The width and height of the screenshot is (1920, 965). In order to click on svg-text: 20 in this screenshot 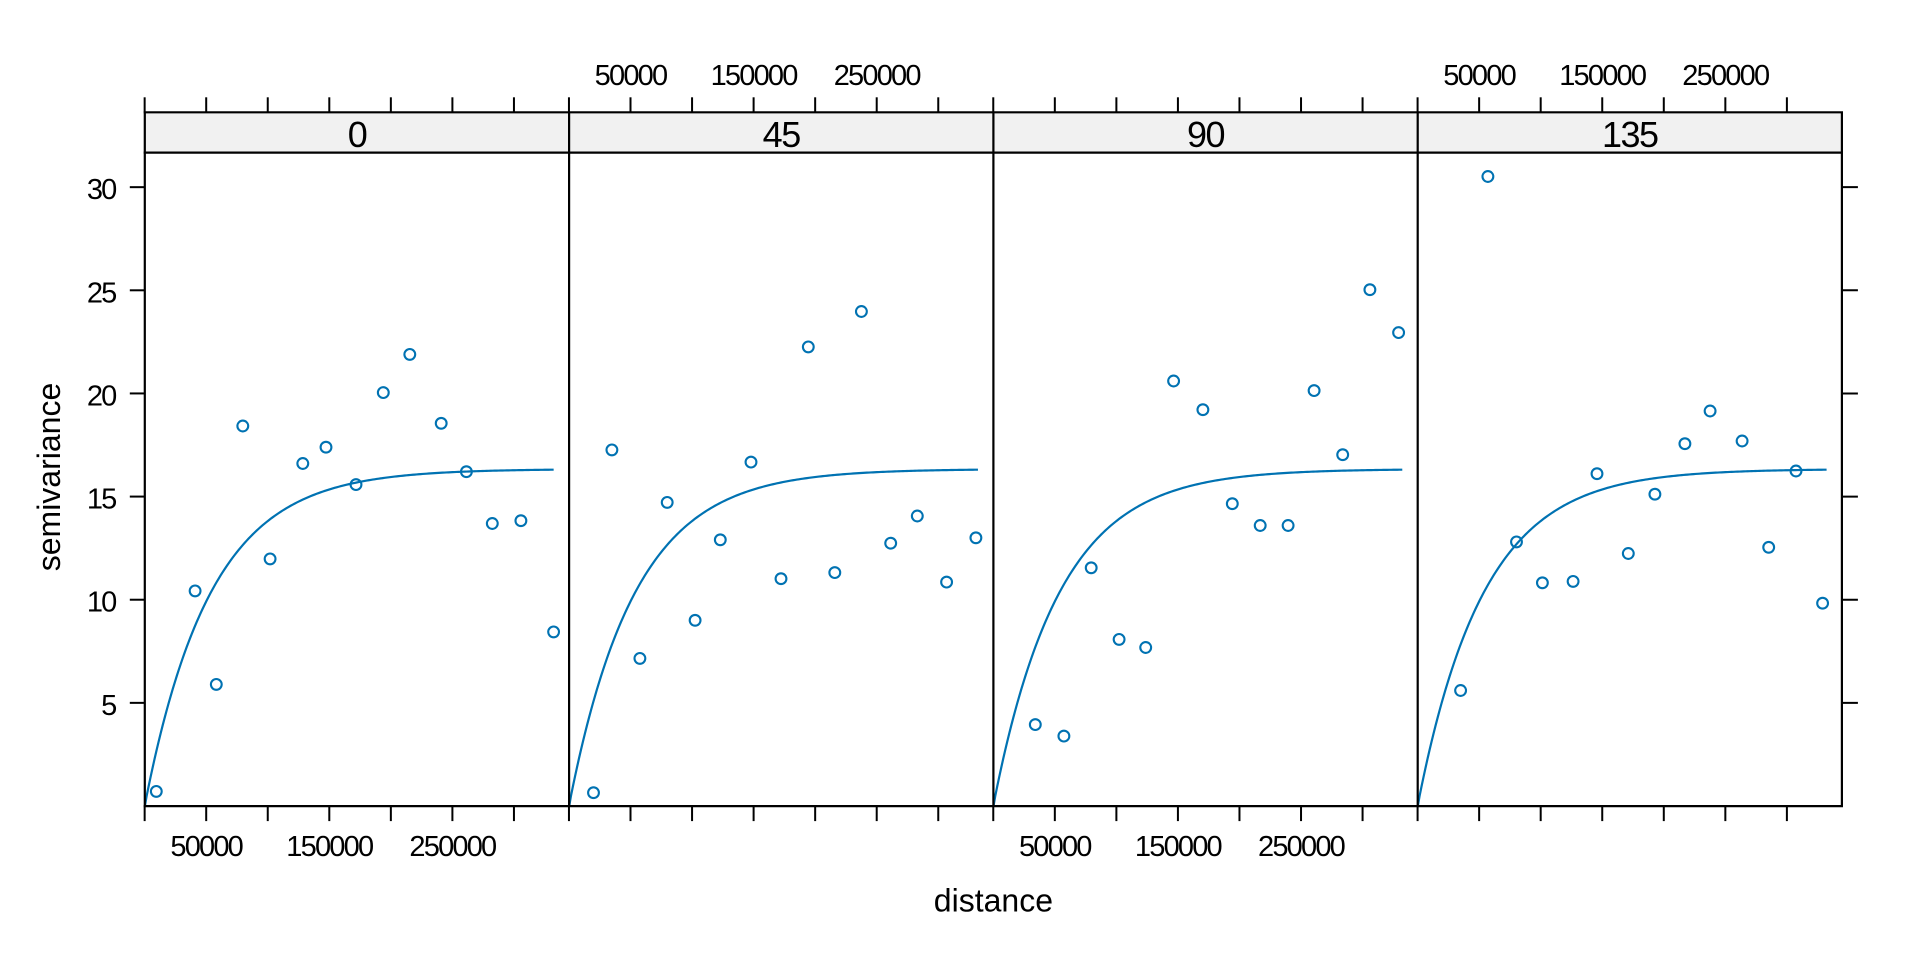, I will do `click(101, 396)`.